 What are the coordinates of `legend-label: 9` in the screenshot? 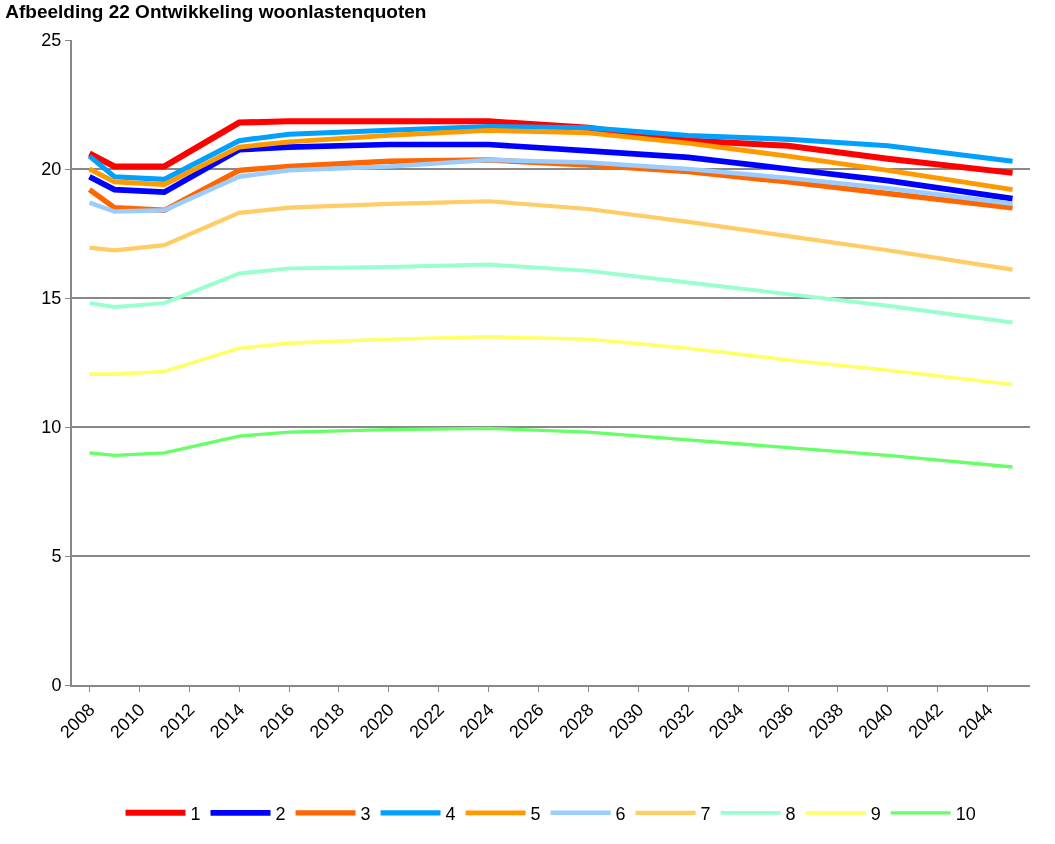 It's located at (875, 813).